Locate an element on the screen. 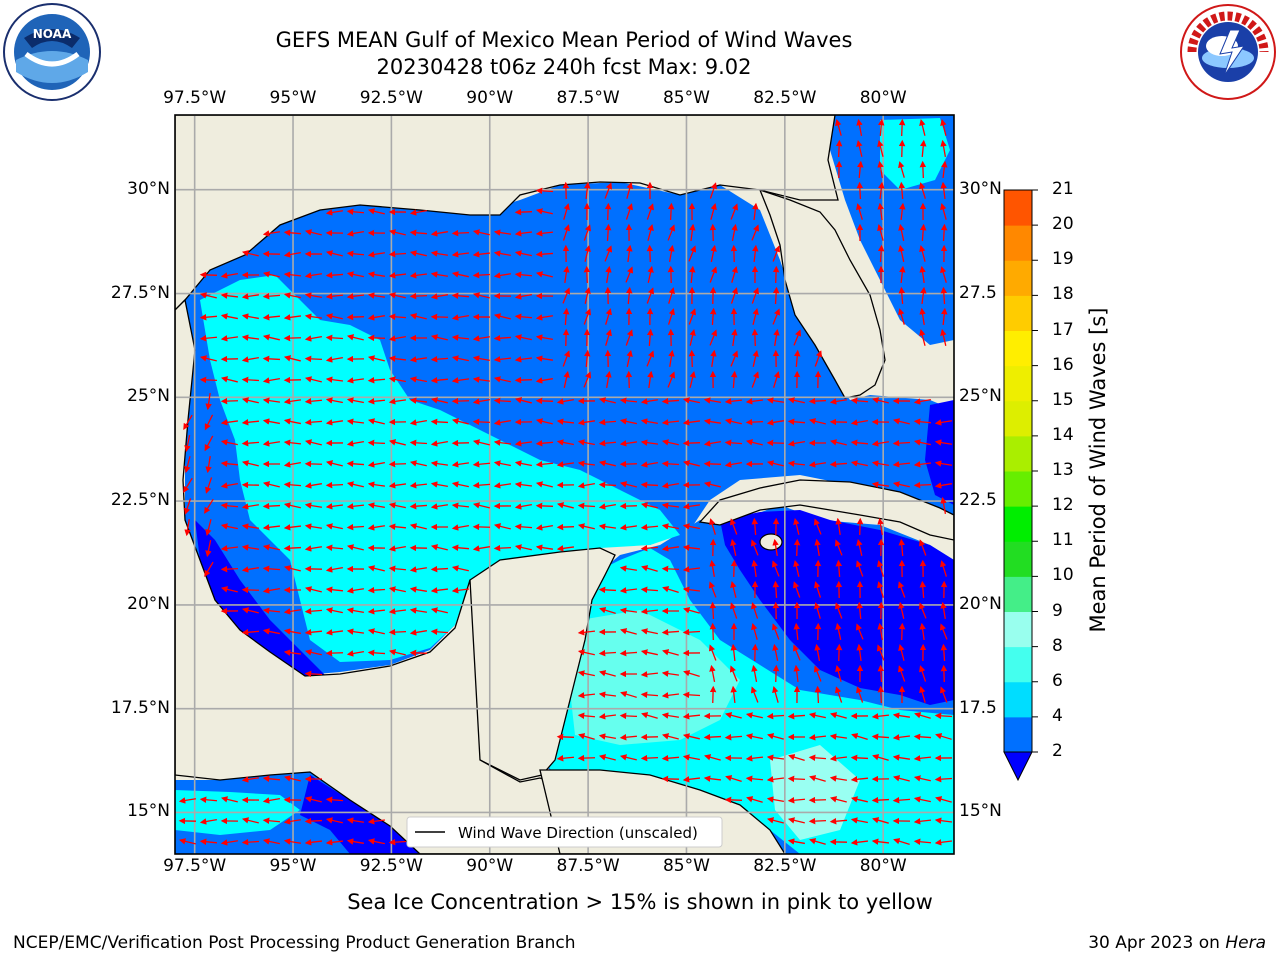  lat-tick-label-left: 22.5°N is located at coordinates (140, 500).